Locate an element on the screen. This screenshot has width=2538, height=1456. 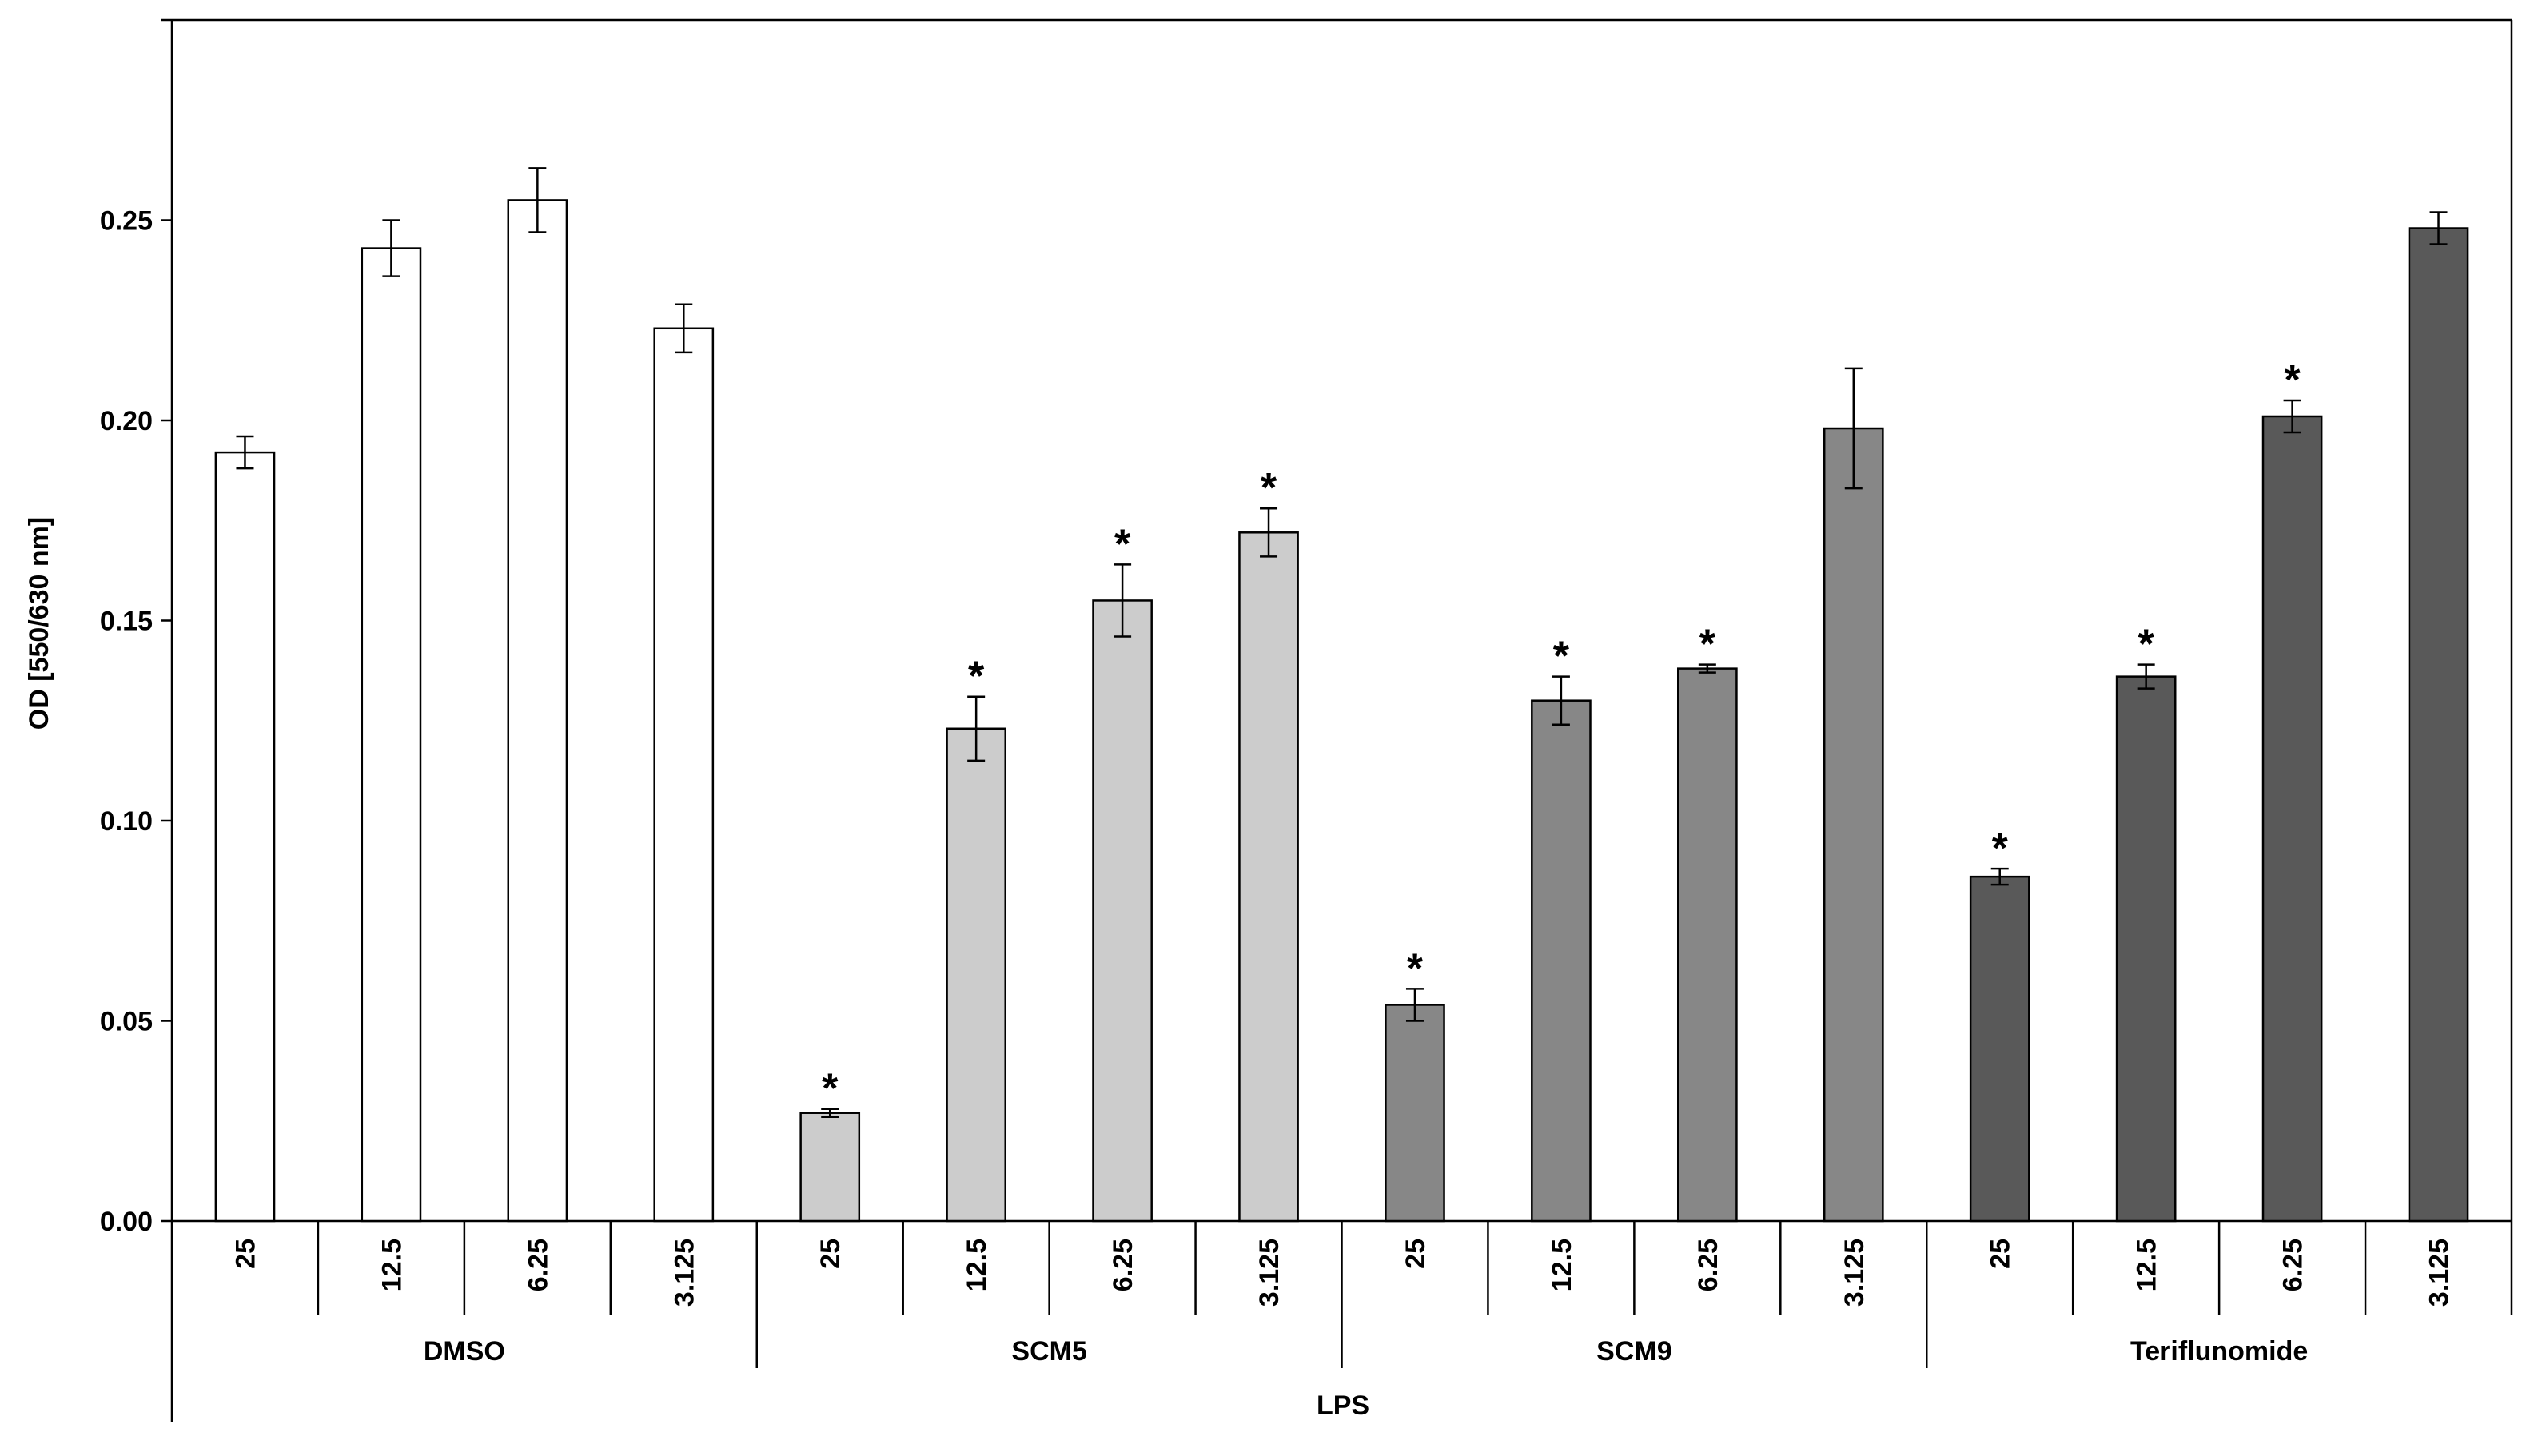
x-group-label: SCM9 is located at coordinates (1634, 1351).